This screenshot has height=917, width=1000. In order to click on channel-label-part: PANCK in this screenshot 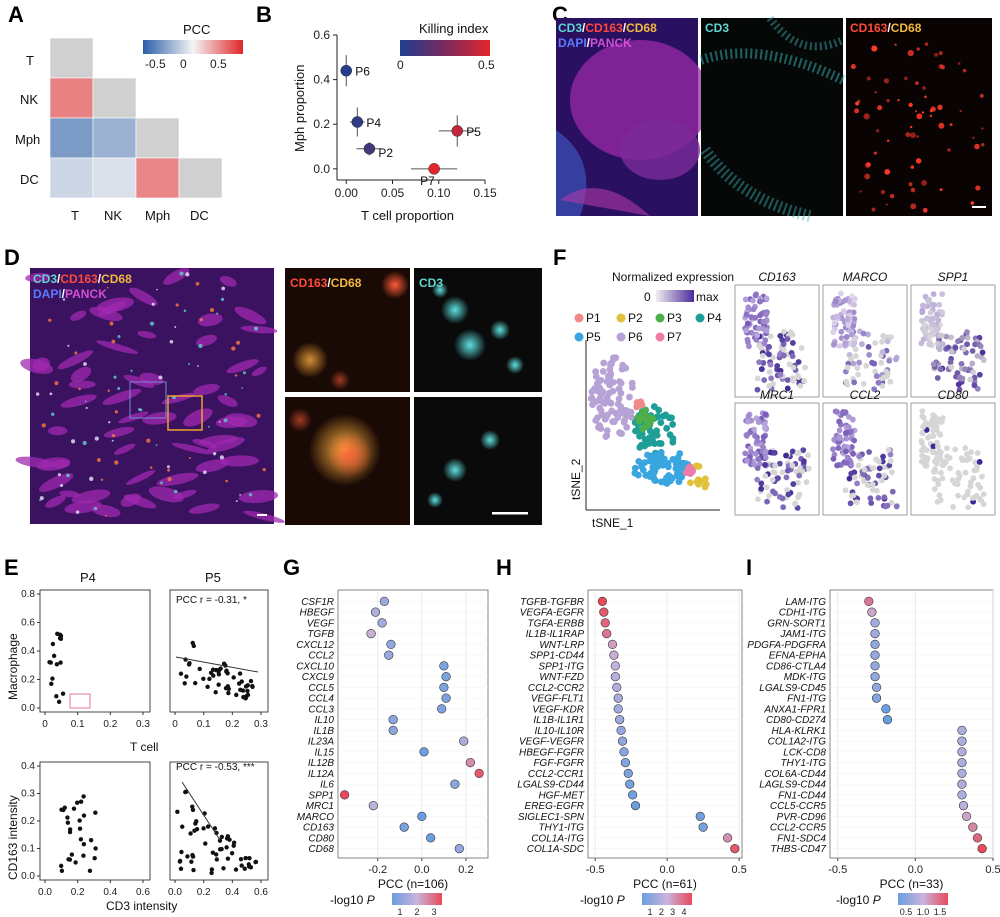, I will do `click(86, 294)`.